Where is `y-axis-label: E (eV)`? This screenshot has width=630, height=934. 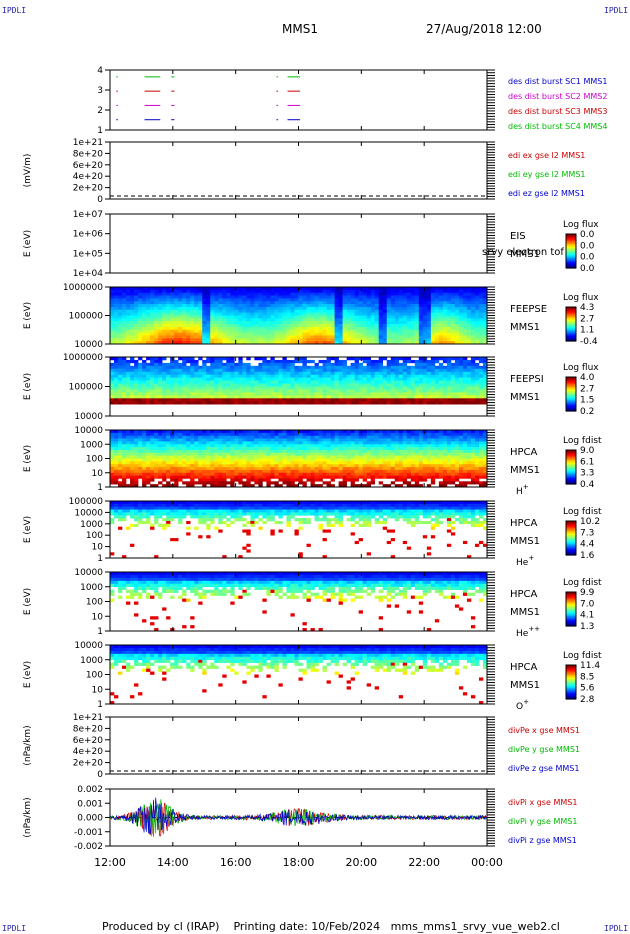 y-axis-label: E (eV) is located at coordinates (28, 315).